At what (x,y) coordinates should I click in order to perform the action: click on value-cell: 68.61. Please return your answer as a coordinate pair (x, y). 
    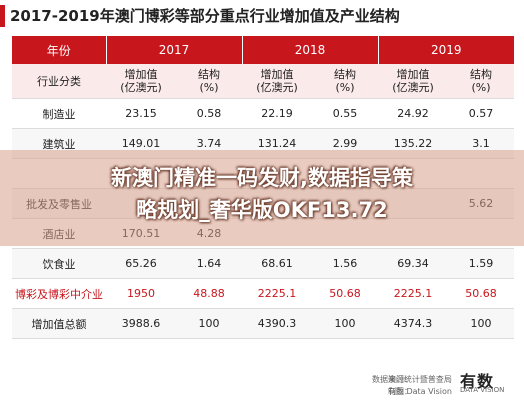
    Looking at the image, I should click on (277, 263).